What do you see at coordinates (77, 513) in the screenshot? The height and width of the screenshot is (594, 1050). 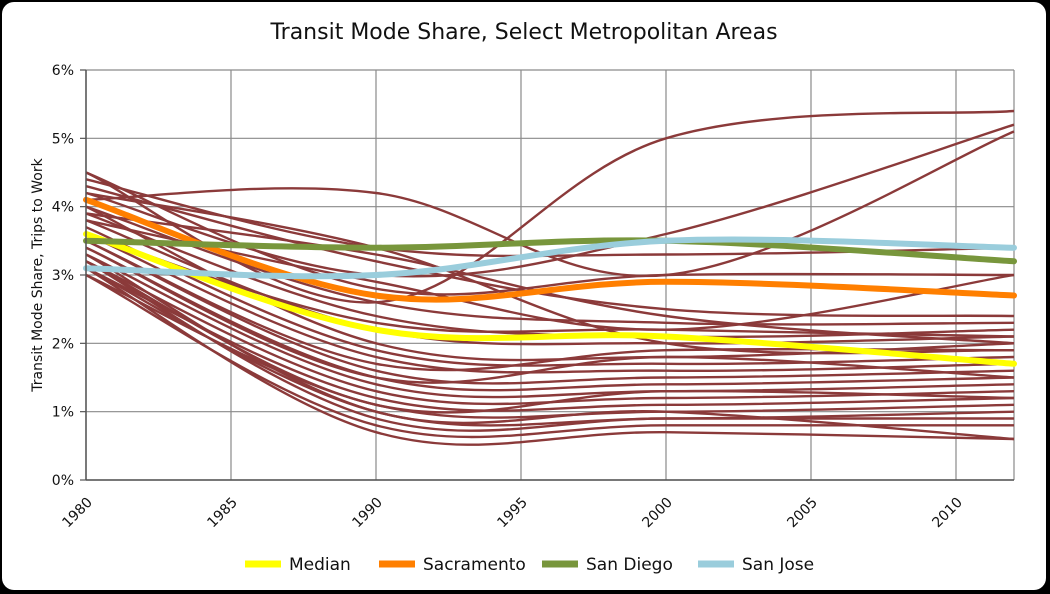 I see `x-tick-label: 1980` at bounding box center [77, 513].